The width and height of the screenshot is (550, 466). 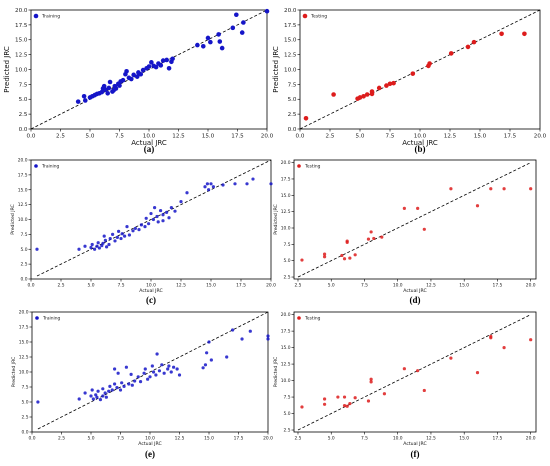 I want to click on legend-label: Testing, so click(x=312, y=319).